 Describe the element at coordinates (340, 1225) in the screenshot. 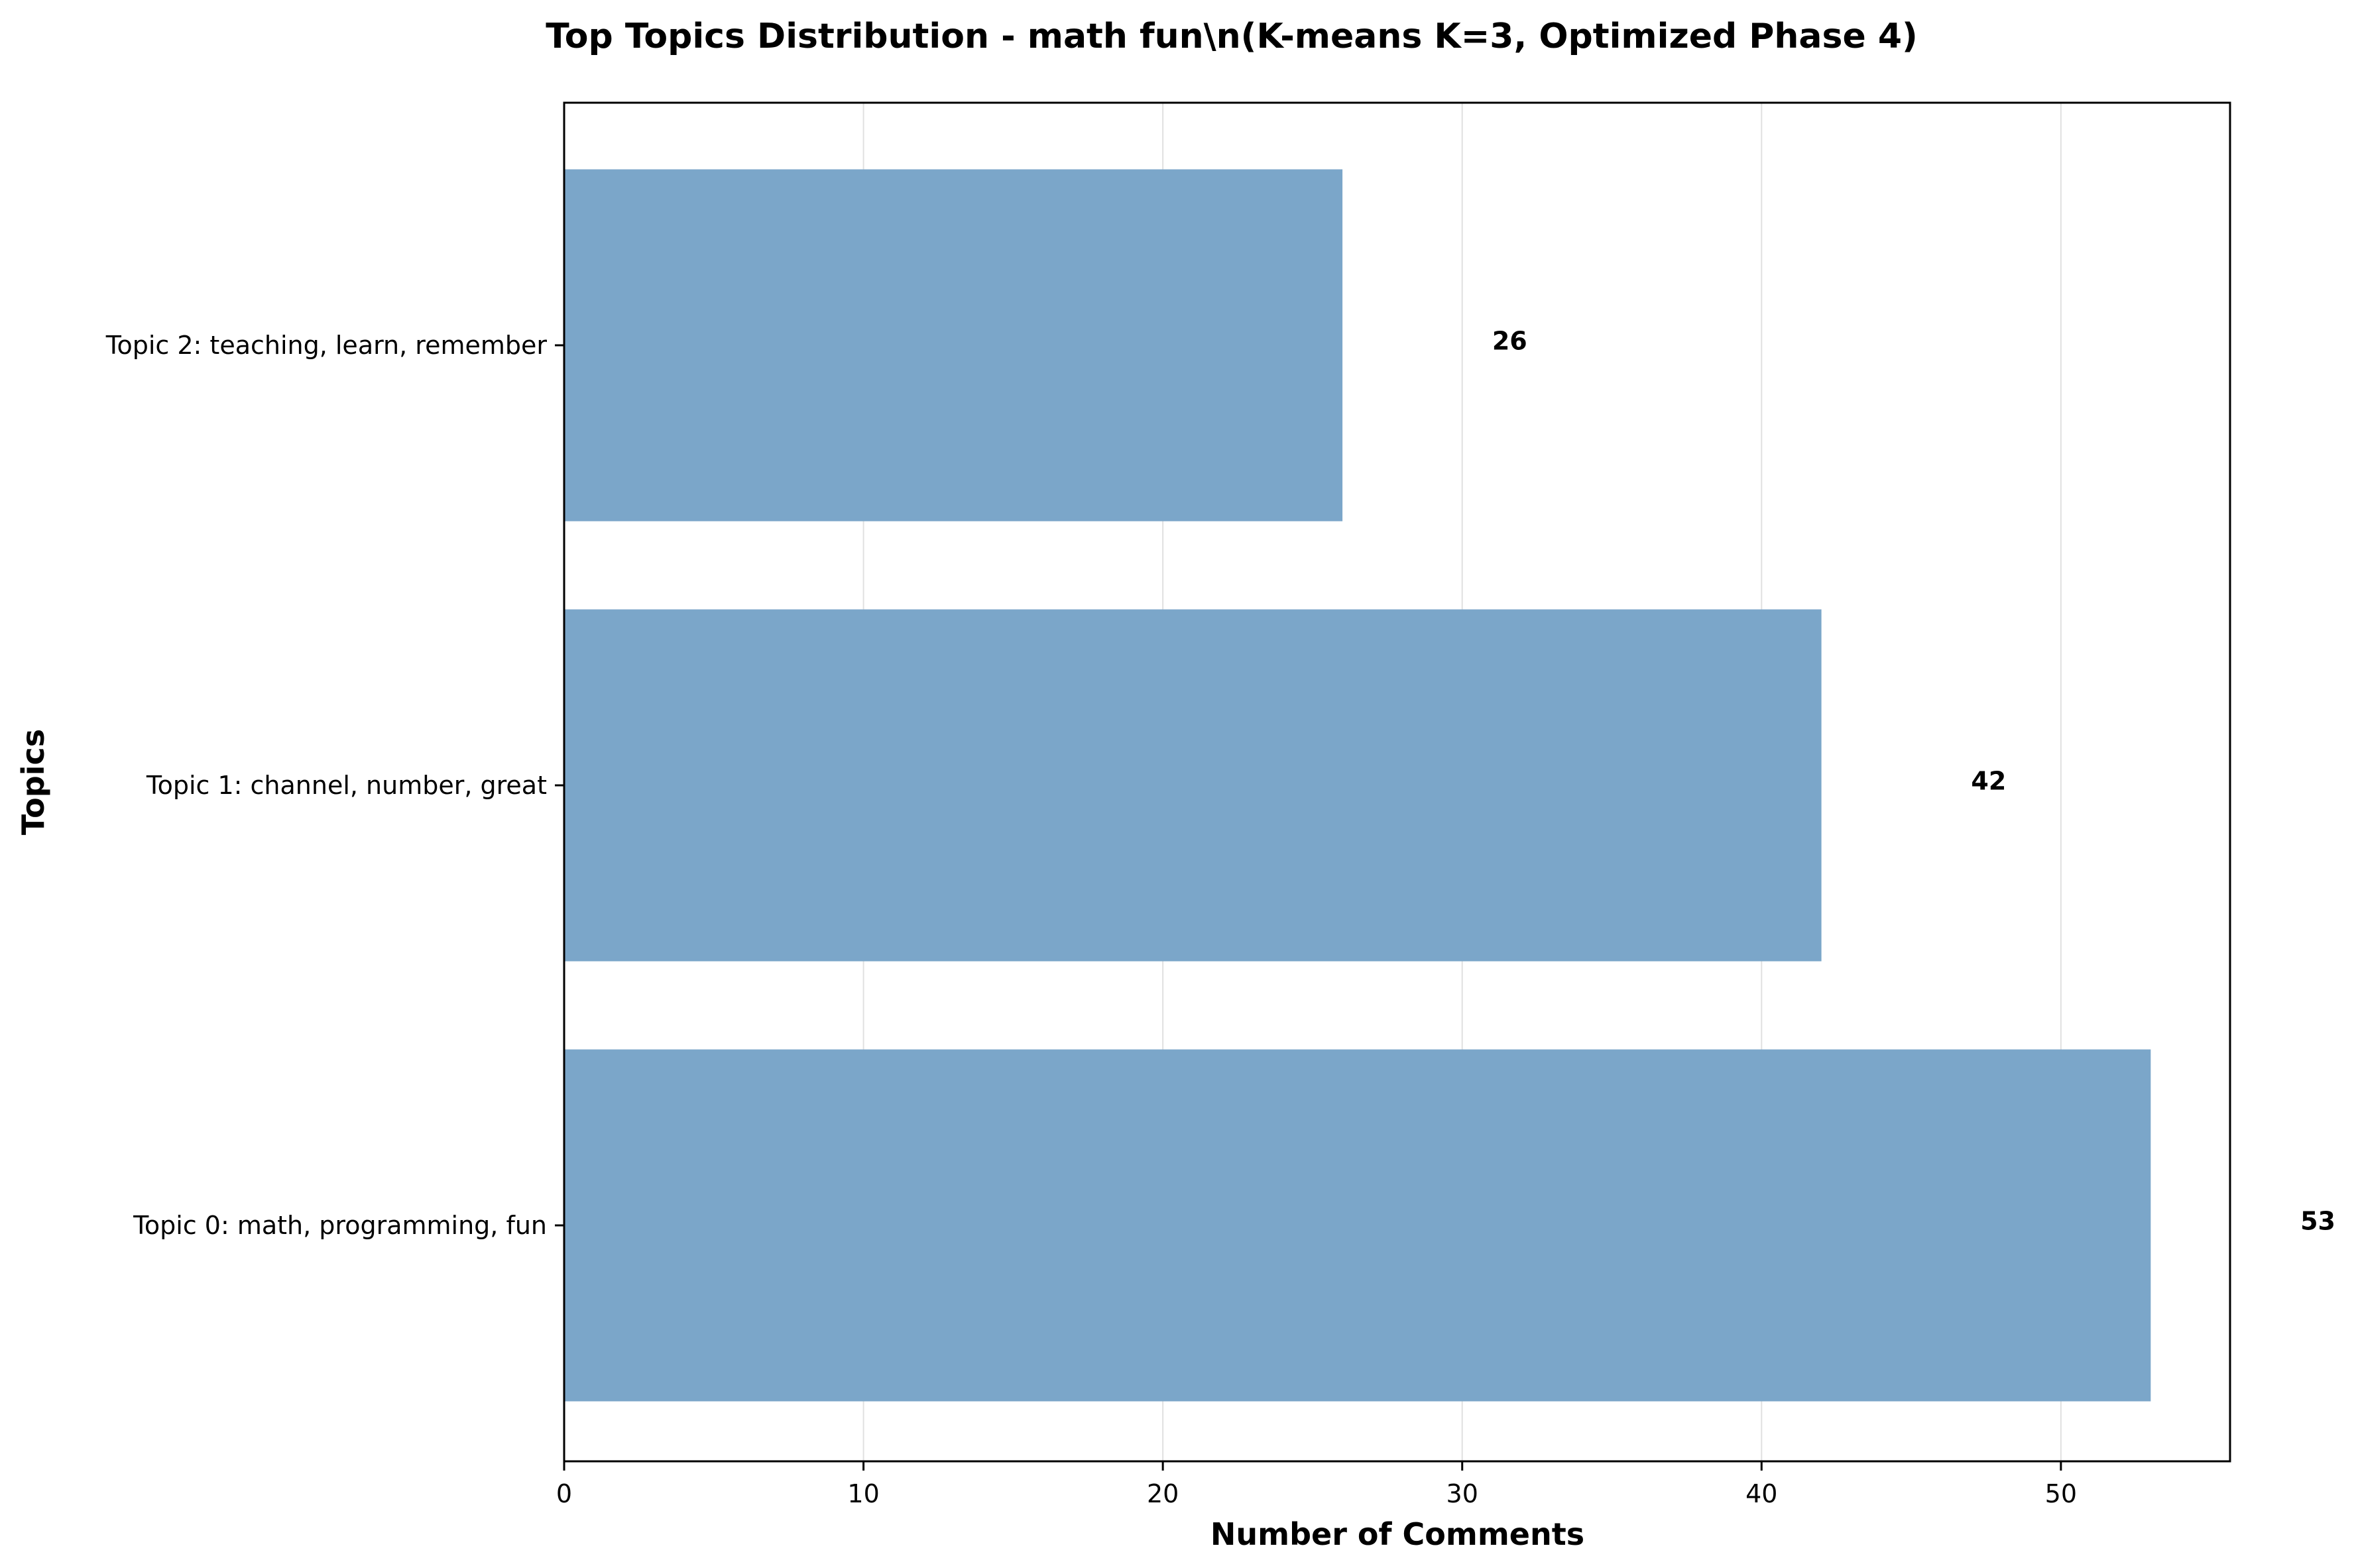

I see `y-tick-label-topic-0: Topic 0: math, programming, fun` at that location.